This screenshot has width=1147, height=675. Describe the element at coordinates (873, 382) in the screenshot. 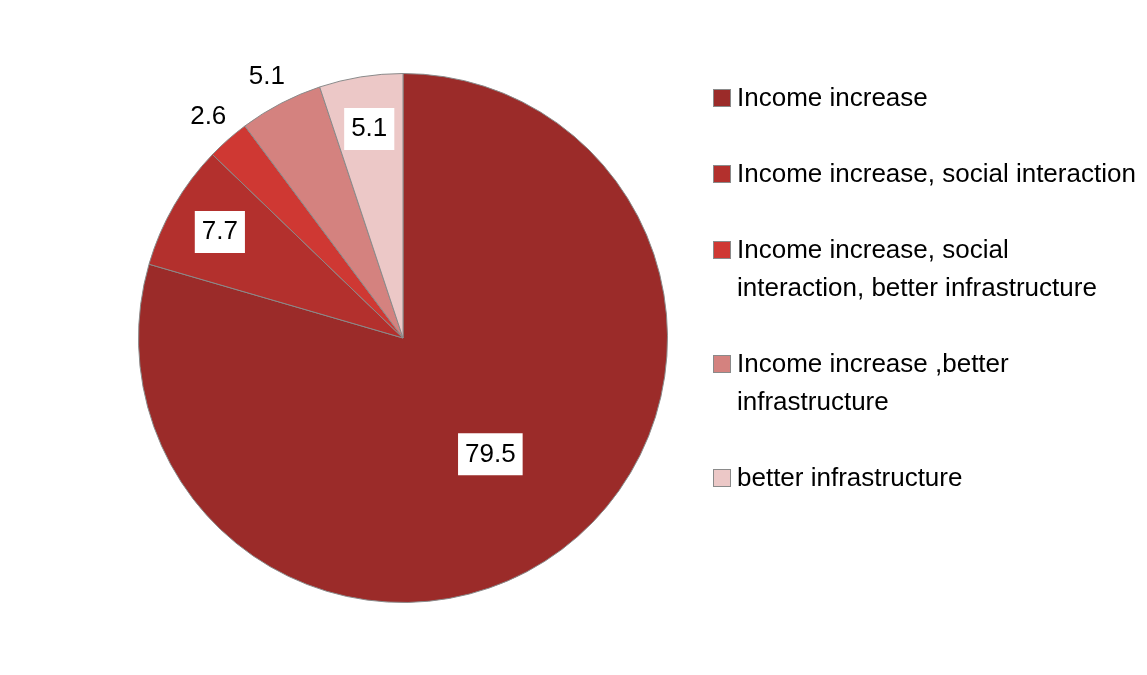

I see `legend-label: Income increase ,better infrastructure` at that location.